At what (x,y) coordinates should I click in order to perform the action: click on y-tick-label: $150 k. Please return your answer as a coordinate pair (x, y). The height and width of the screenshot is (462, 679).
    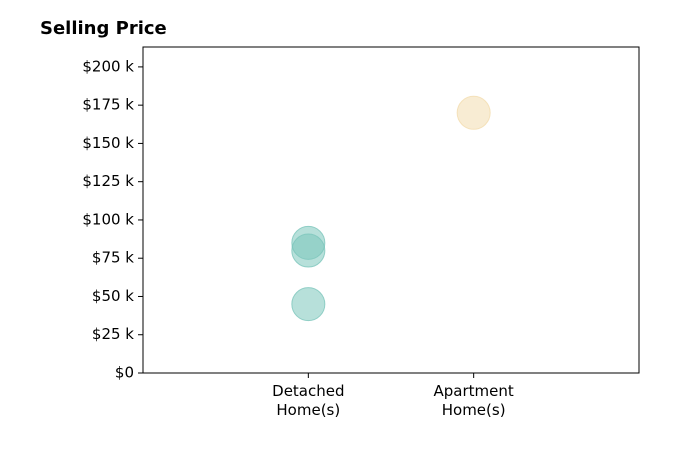
    Looking at the image, I should click on (108, 143).